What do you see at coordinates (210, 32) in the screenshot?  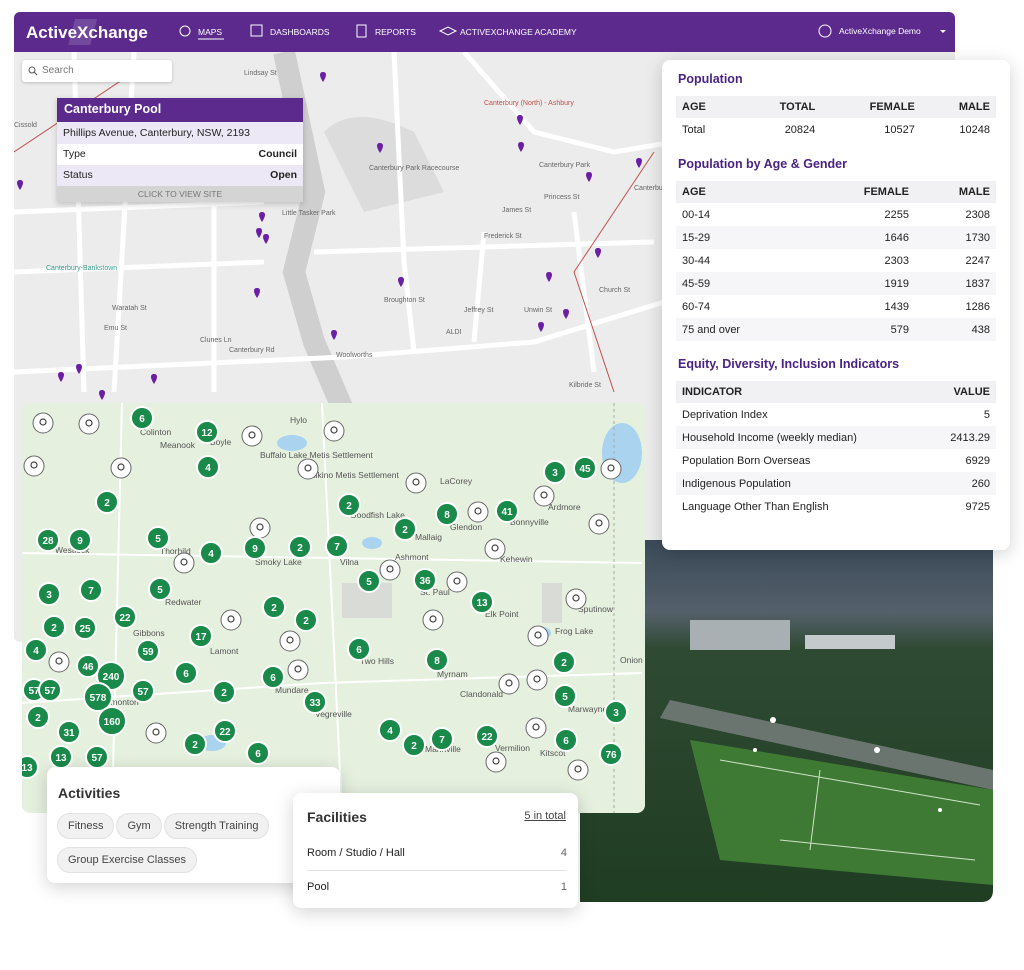 I see `nav-item: MAPS` at bounding box center [210, 32].